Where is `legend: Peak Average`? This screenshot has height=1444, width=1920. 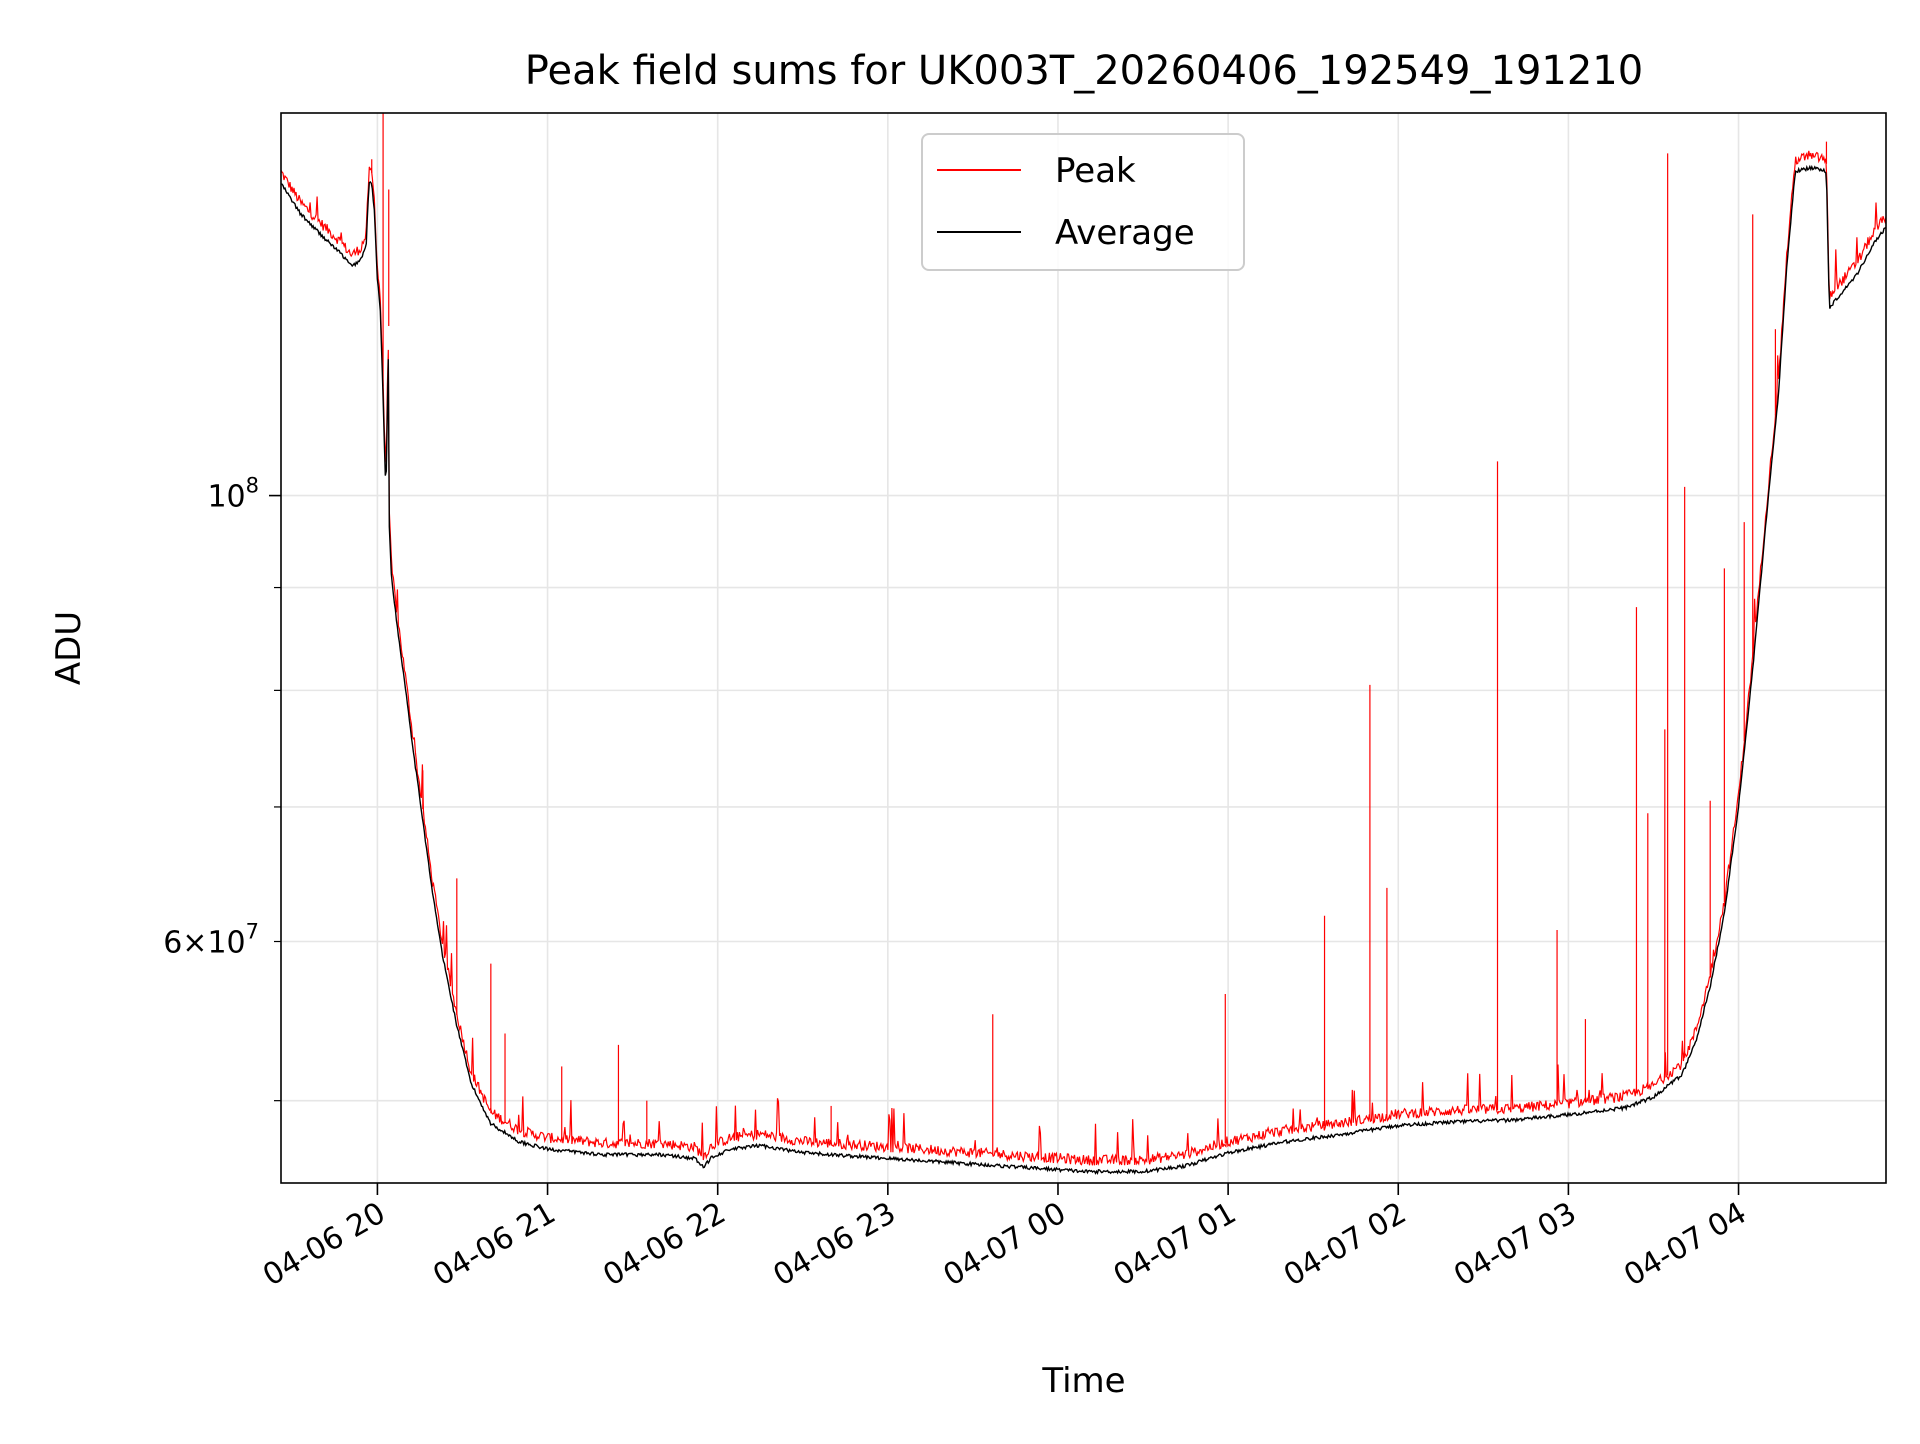
legend: Peak Average is located at coordinates (1083, 202).